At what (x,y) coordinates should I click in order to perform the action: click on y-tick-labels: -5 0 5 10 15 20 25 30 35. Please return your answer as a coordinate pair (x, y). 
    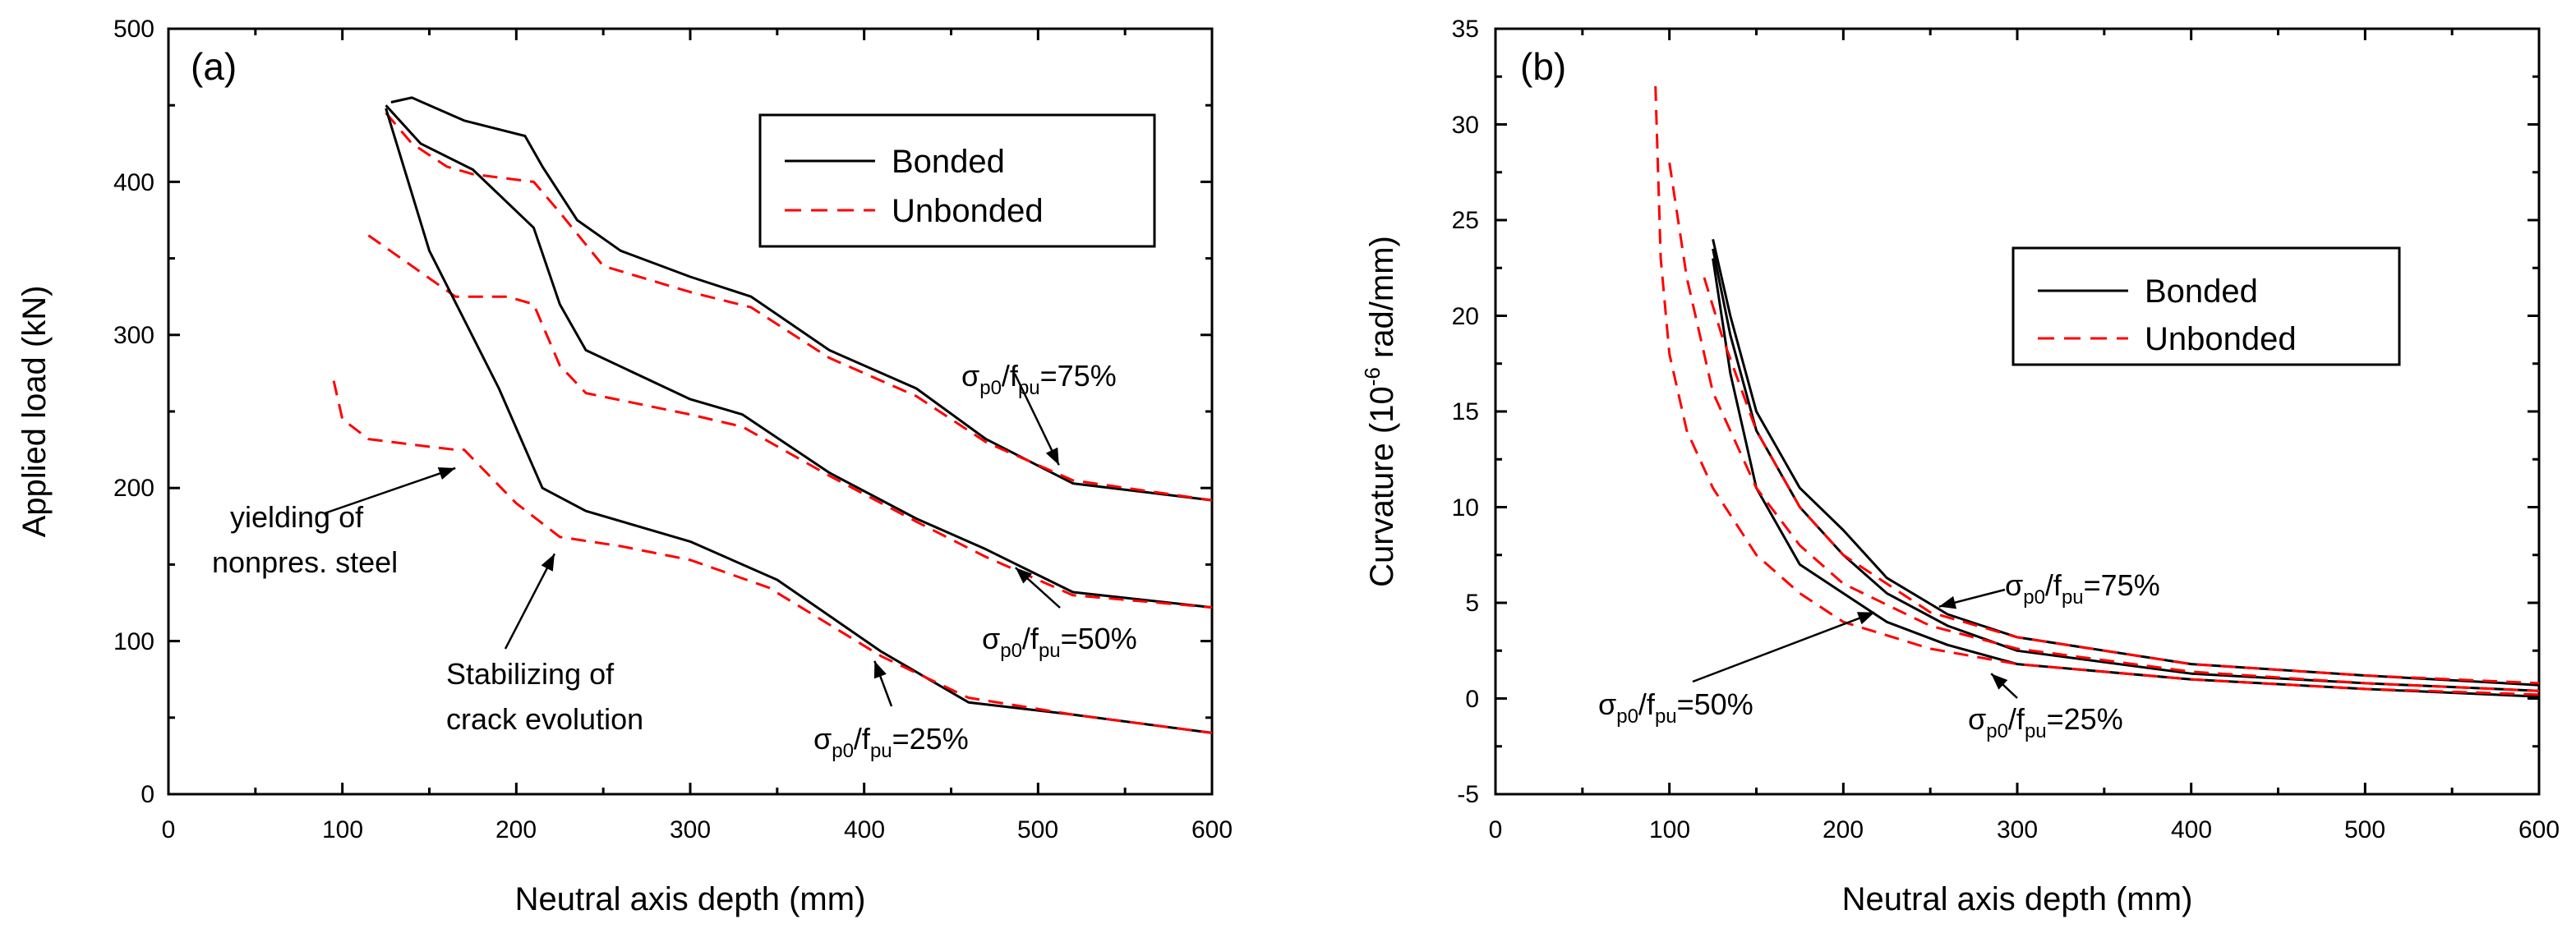
    Looking at the image, I should click on (1465, 412).